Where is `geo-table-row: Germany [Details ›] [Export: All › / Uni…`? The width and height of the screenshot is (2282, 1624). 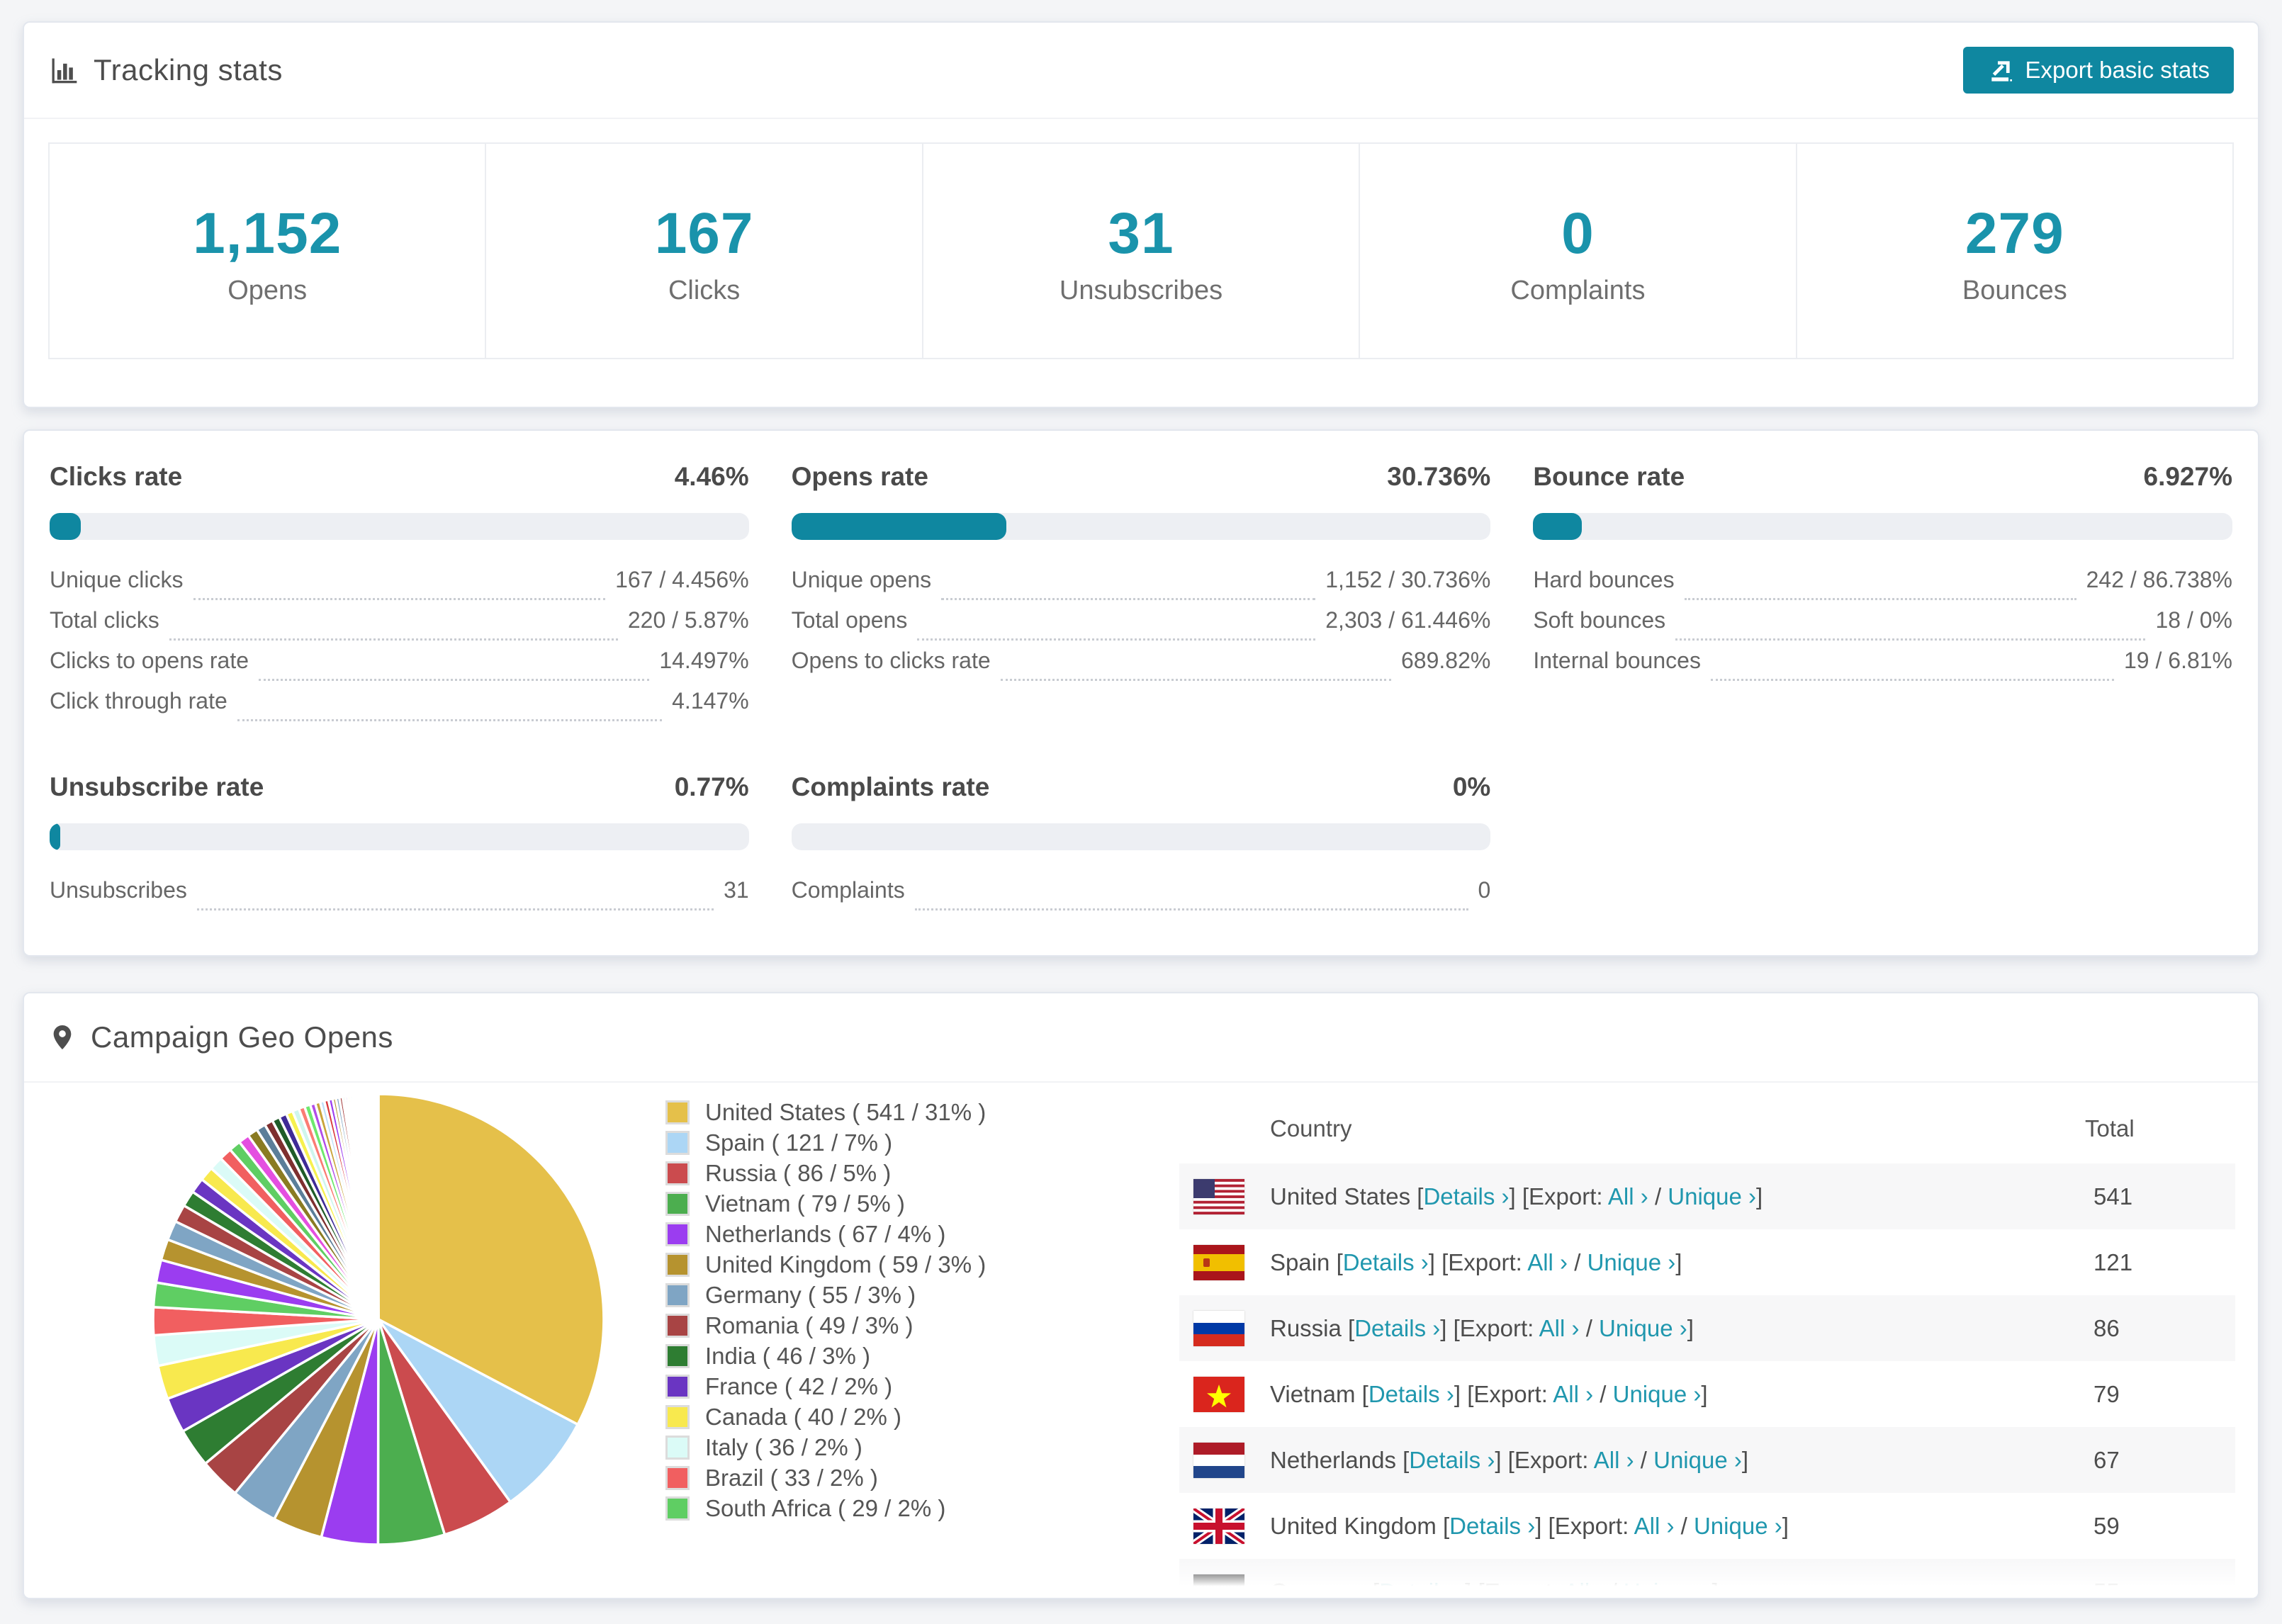 geo-table-row: Germany [Details ›] [Export: All › / Uni… is located at coordinates (1707, 1579).